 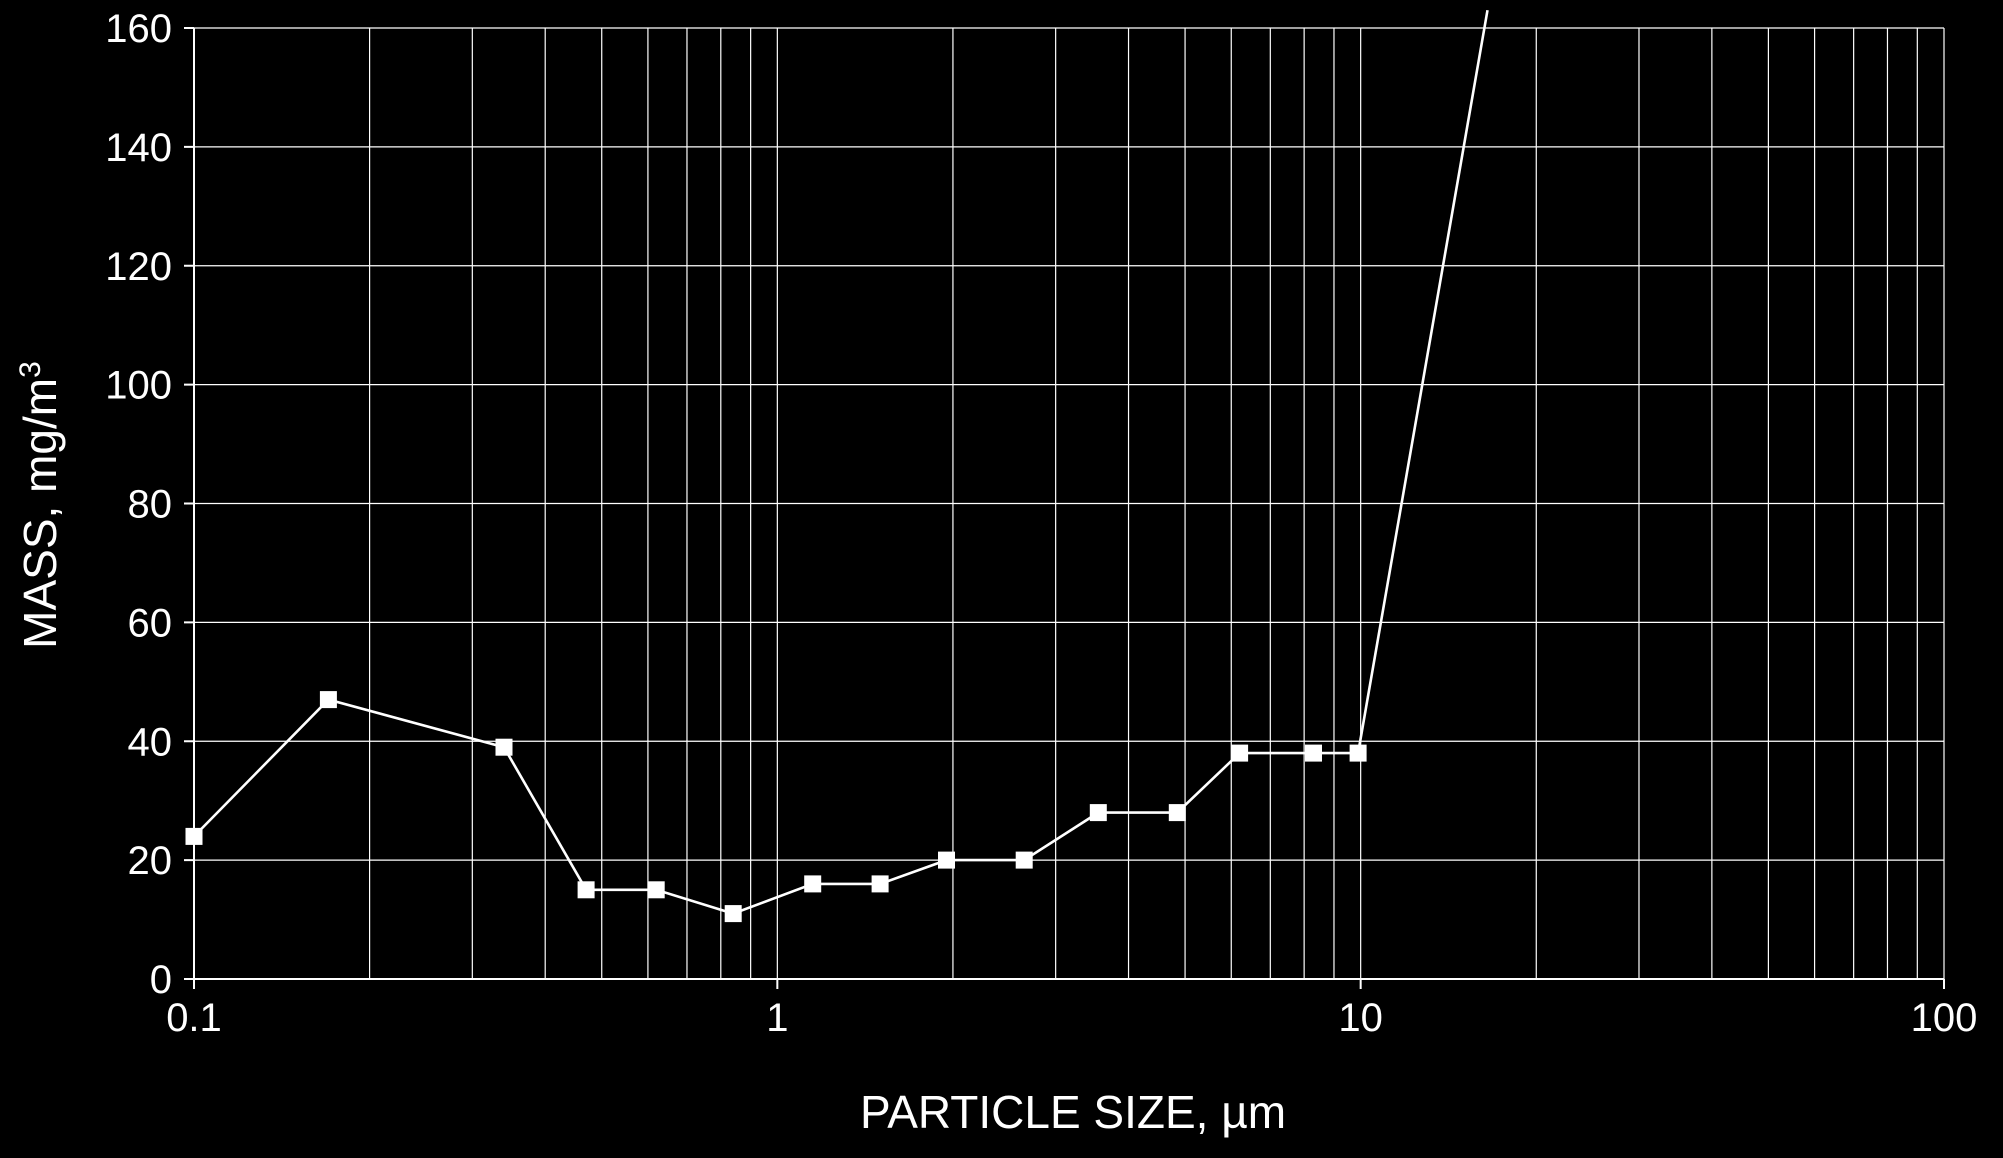 I want to click on y-tick-label: 0, so click(x=161, y=980).